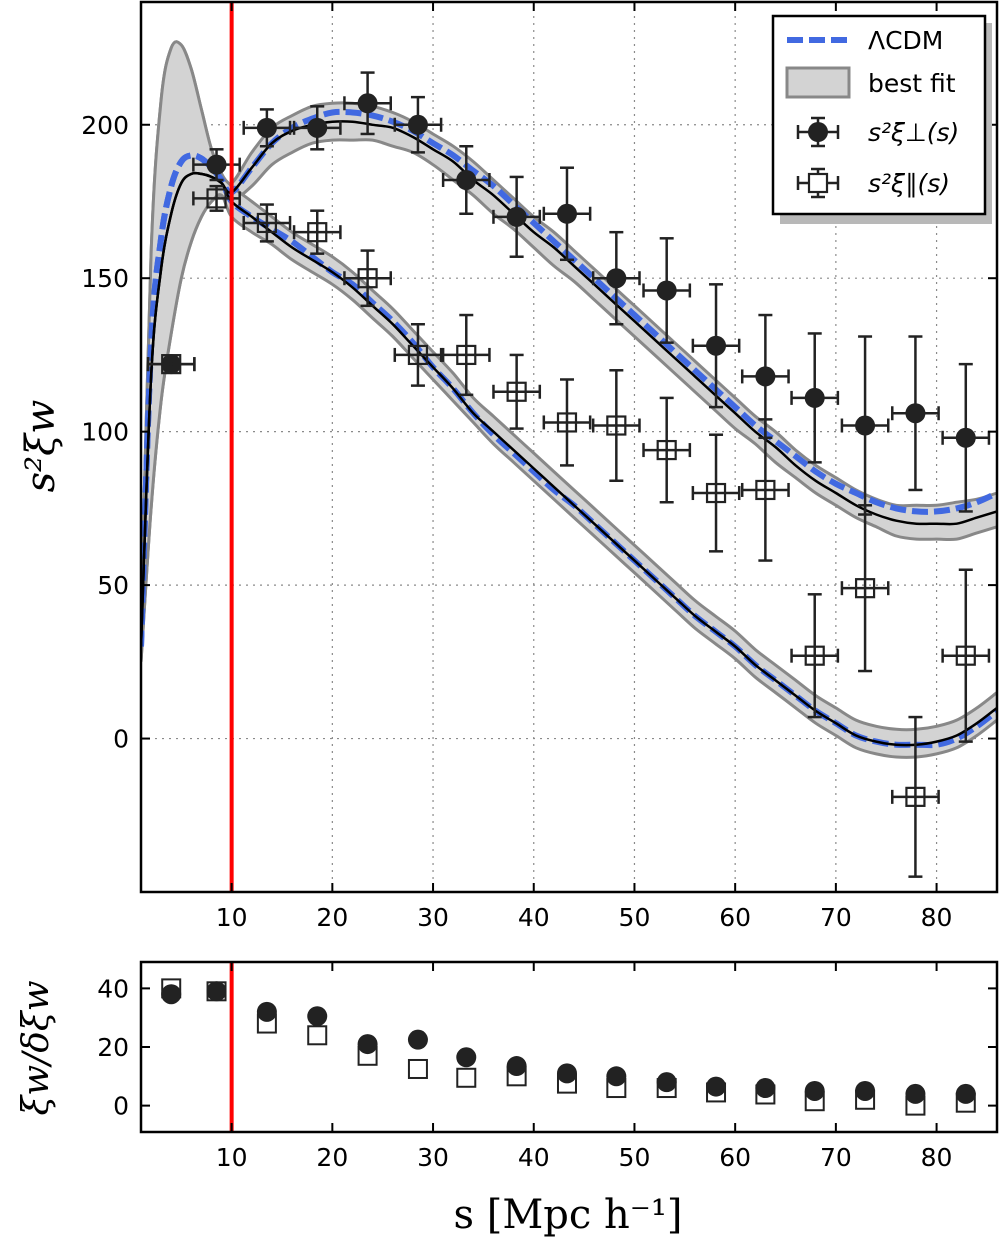 Image resolution: width=1000 pixels, height=1243 pixels. I want to click on legend-item-lcdm: ΛCDM, so click(865, 40).